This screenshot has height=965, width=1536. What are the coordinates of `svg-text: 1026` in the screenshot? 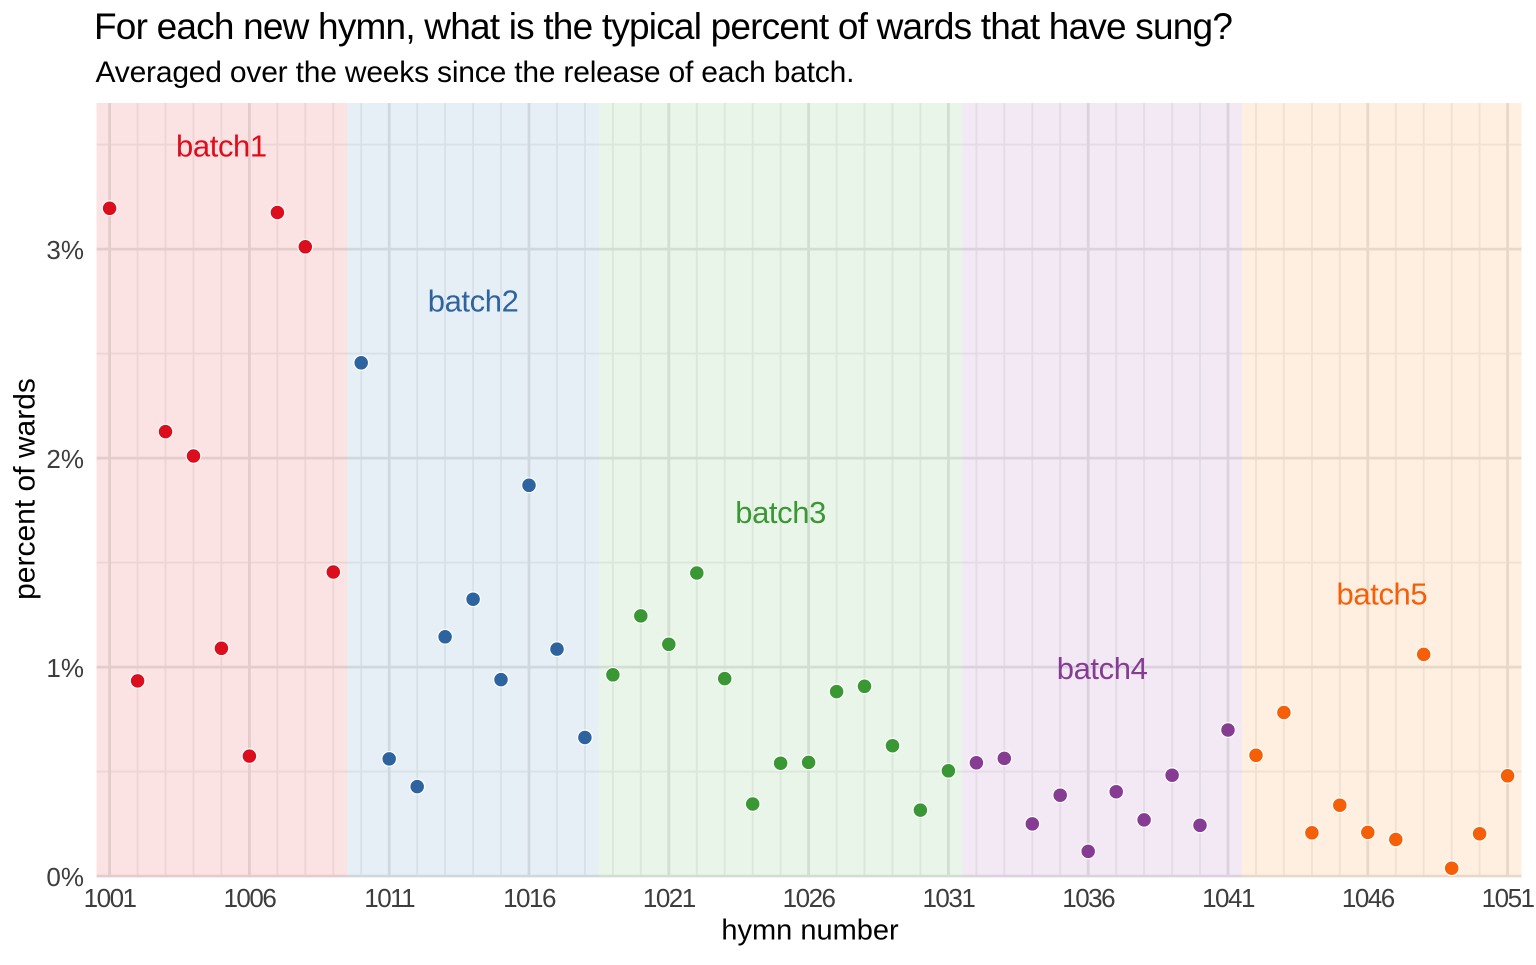 It's located at (809, 898).